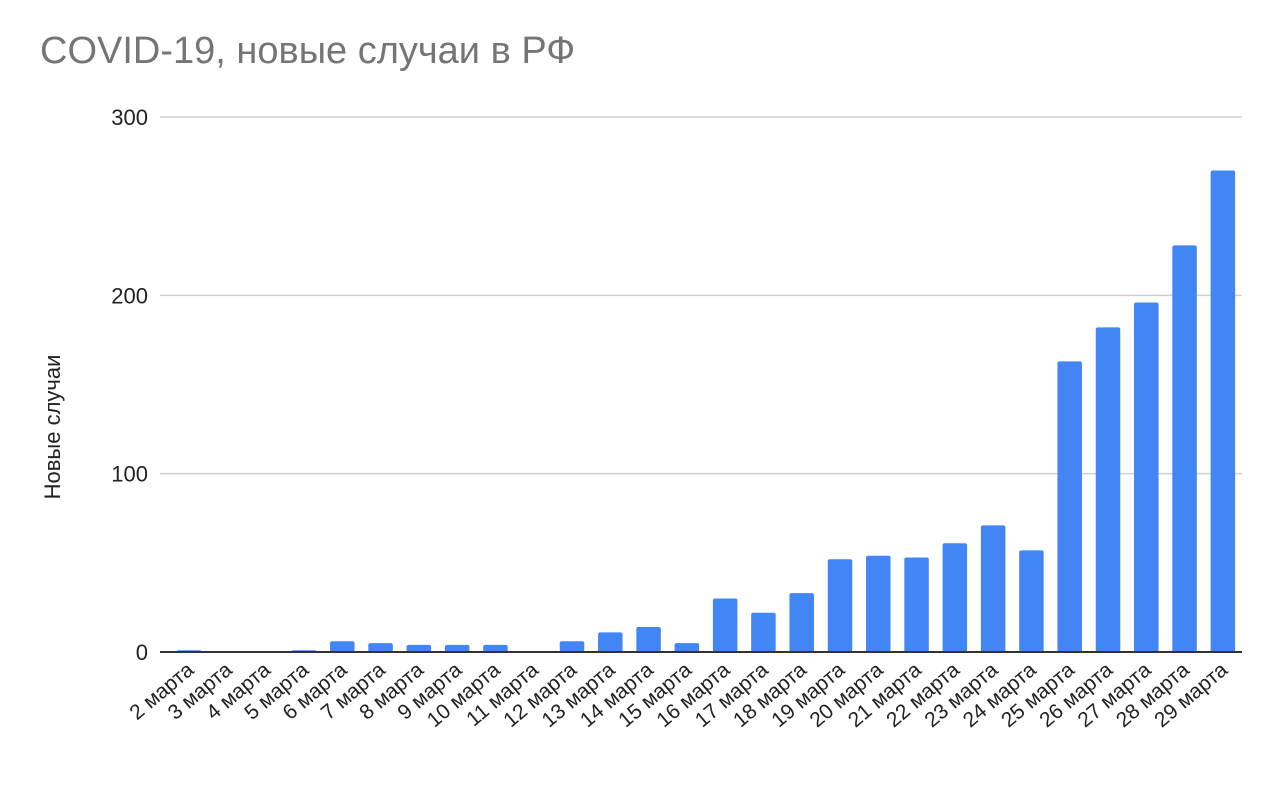 This screenshot has height=786, width=1280. Describe the element at coordinates (129, 295) in the screenshot. I see `y-tick-label: 200` at that location.